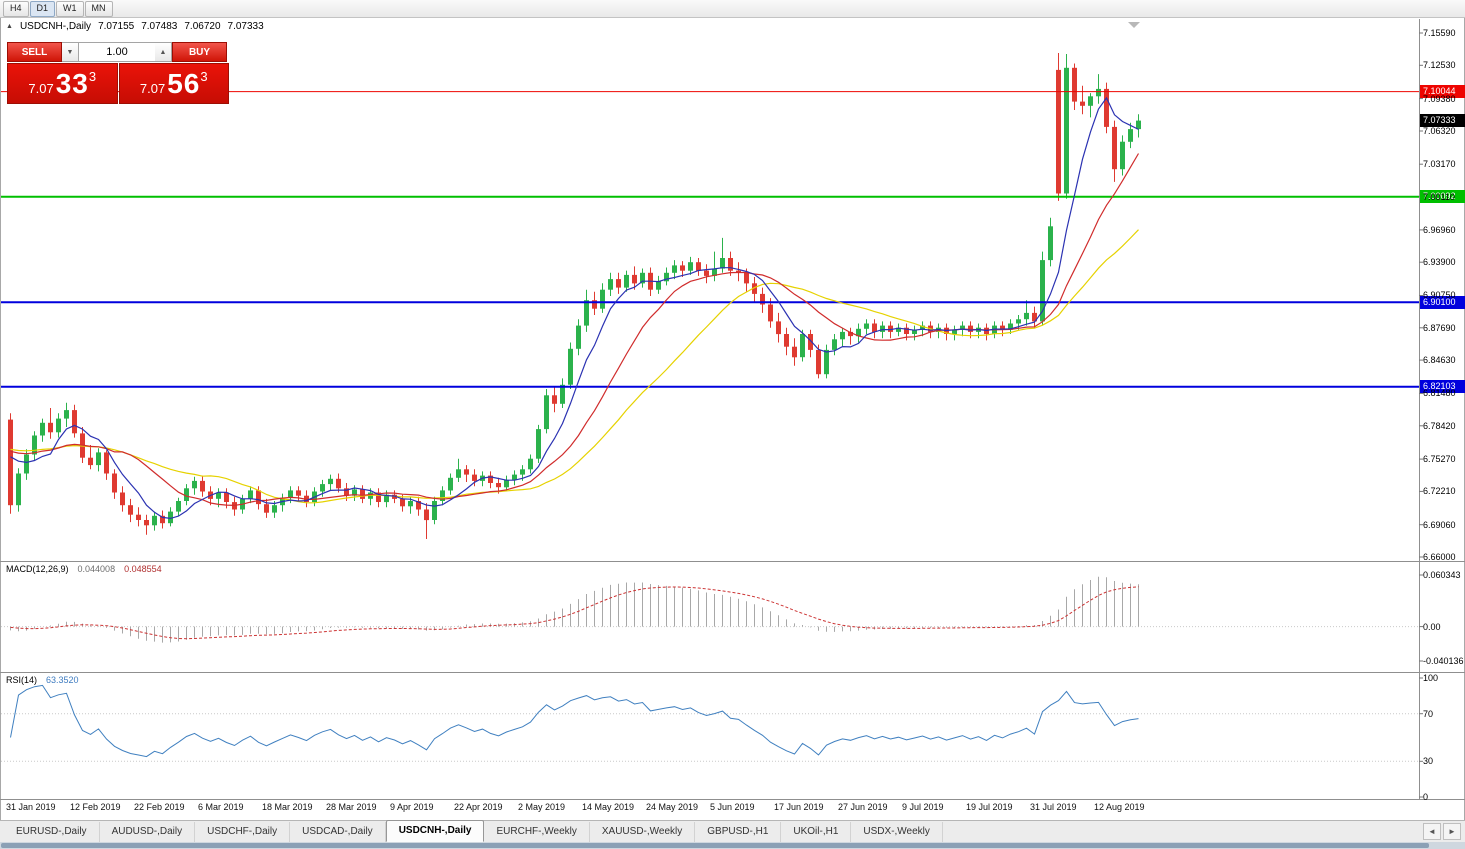  I want to click on timeframe-button-d1: D1, so click(42, 8).